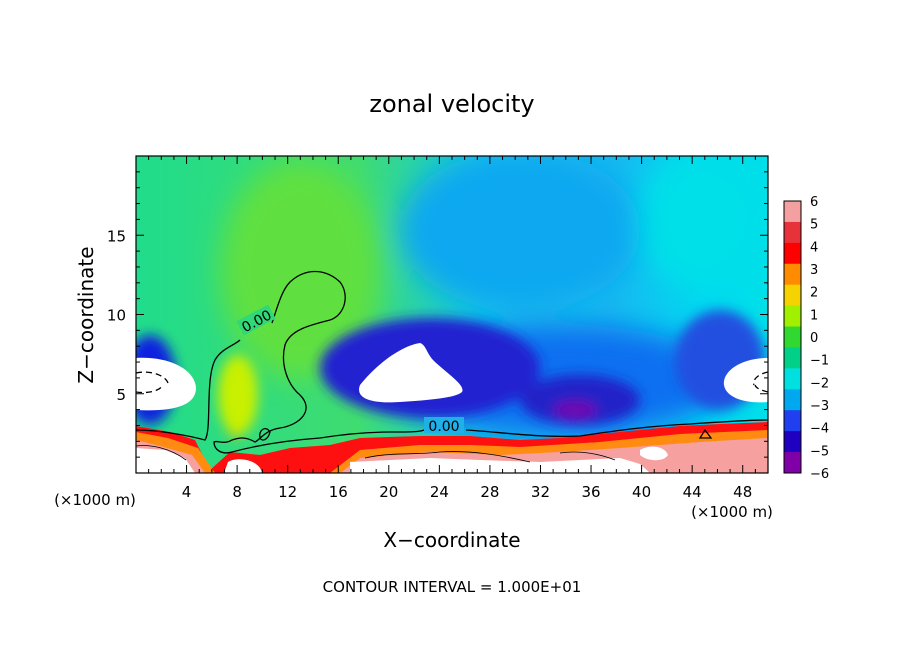  What do you see at coordinates (575, 410) in the screenshot?
I see `field-purple-core` at bounding box center [575, 410].